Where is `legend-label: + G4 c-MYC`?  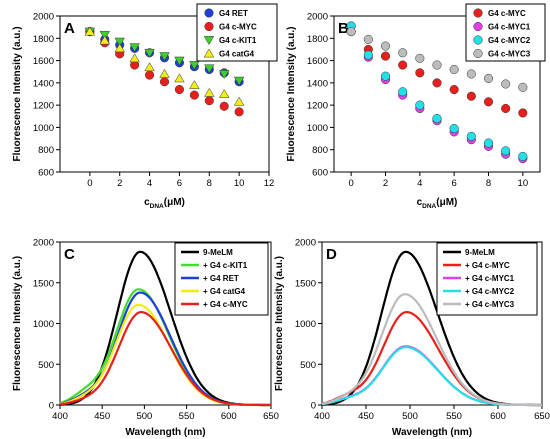
legend-label: + G4 c-MYC is located at coordinates (225, 304).